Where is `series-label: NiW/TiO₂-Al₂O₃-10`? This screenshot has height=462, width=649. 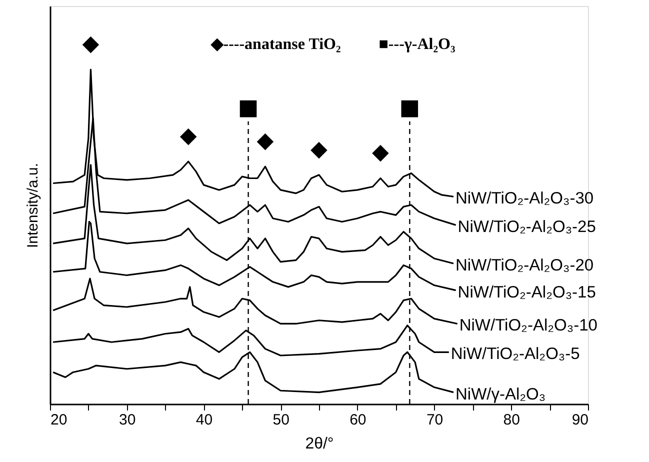
series-label: NiW/TiO₂-Al₂O₃-10 is located at coordinates (528, 325).